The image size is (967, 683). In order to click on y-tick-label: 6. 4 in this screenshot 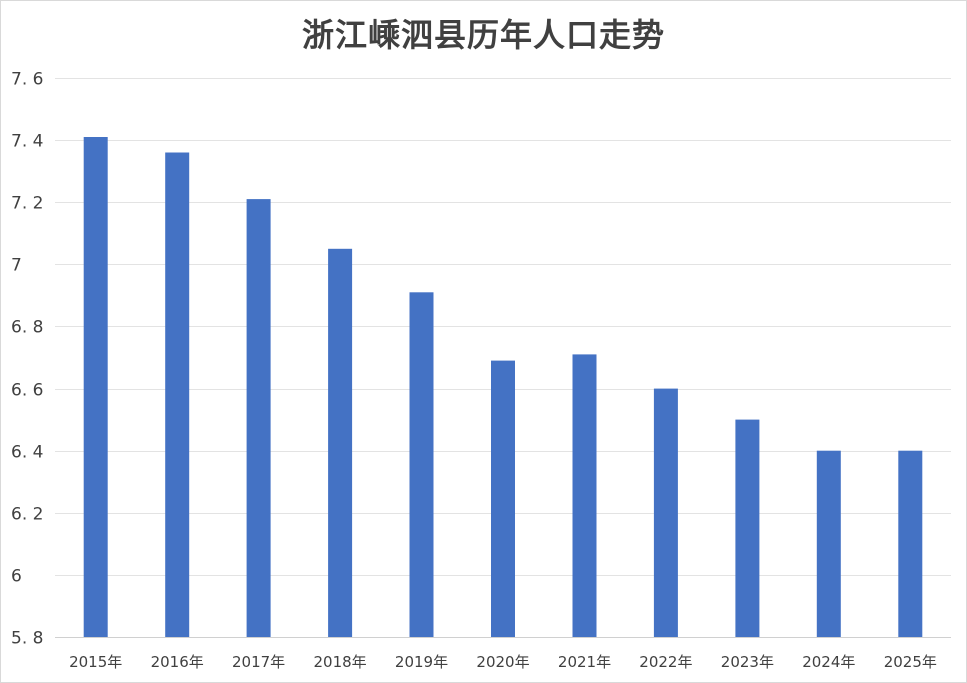, I will do `click(27, 453)`.